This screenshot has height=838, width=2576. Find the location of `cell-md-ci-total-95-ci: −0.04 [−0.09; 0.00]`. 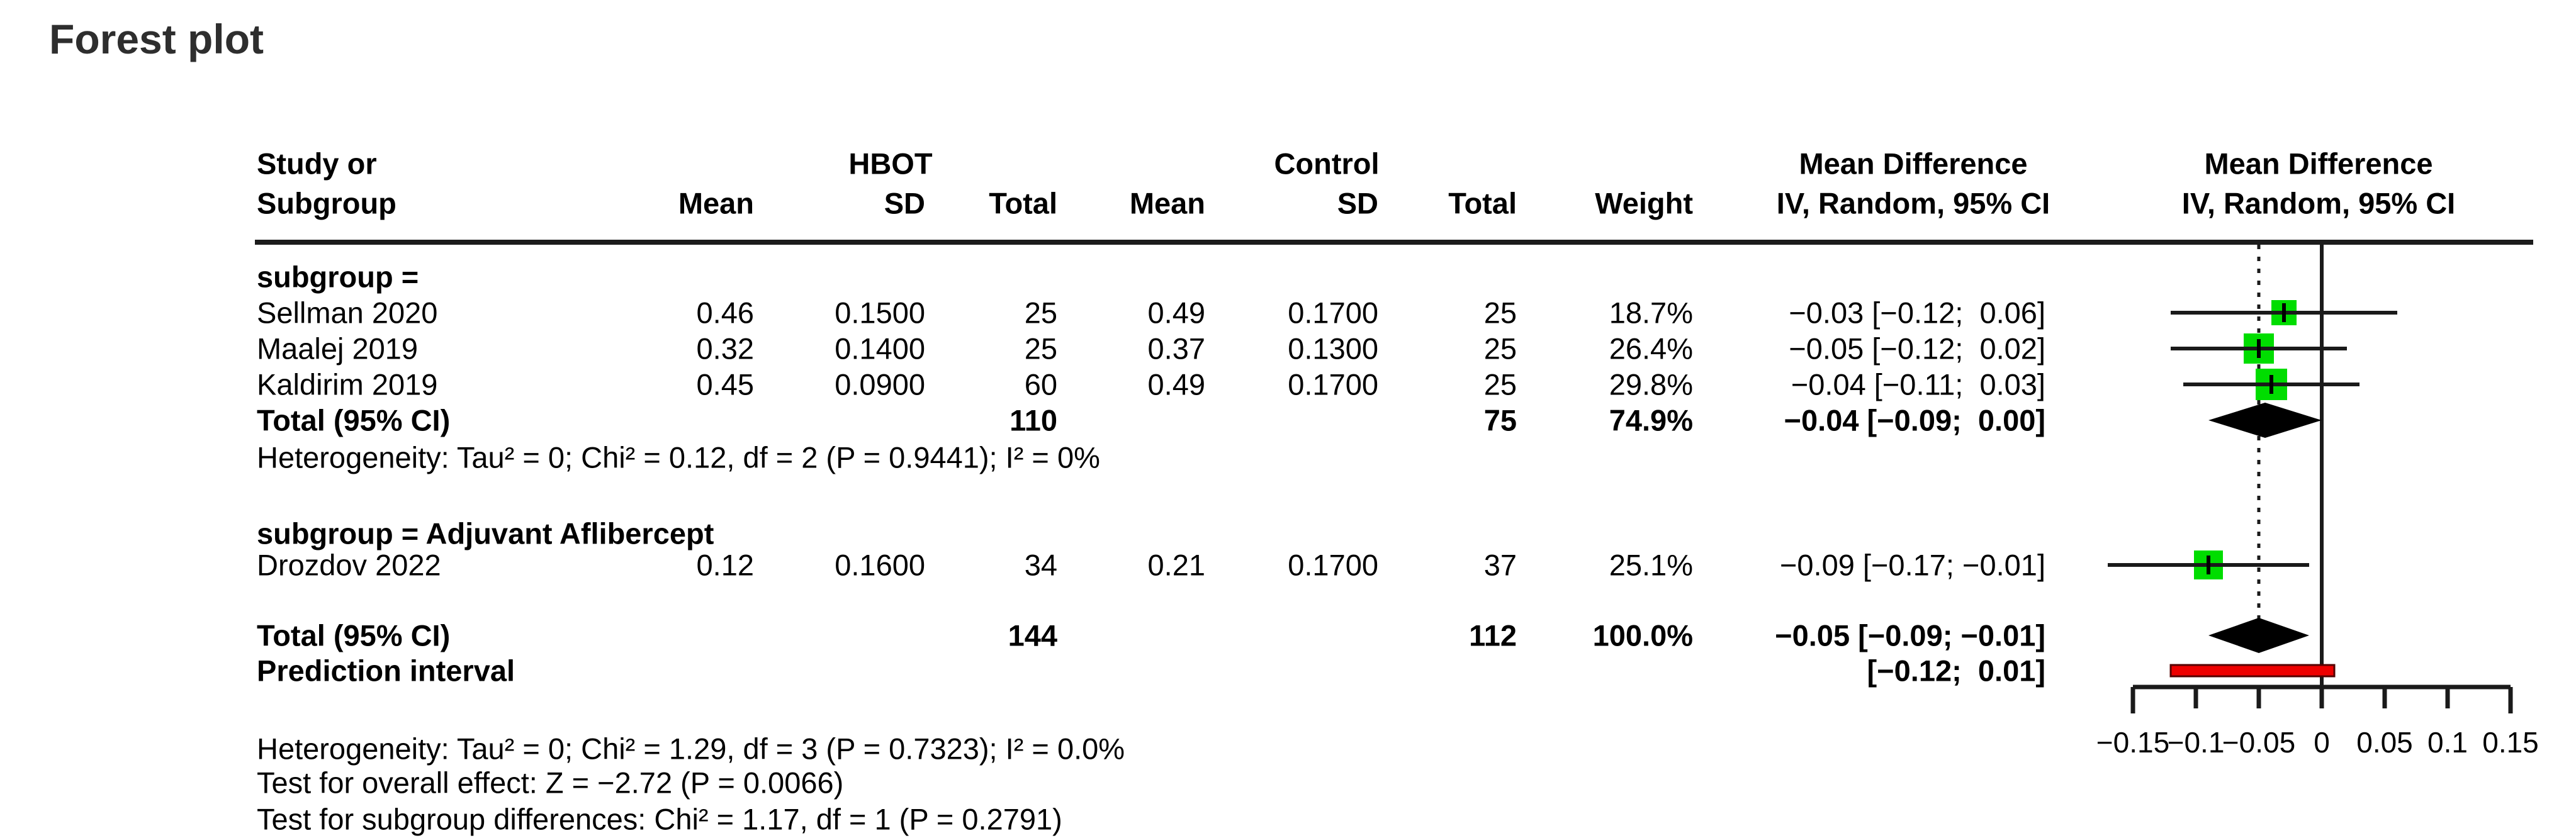

cell-md-ci-total-95-ci: −0.04 [−0.09; 0.00] is located at coordinates (1914, 420).